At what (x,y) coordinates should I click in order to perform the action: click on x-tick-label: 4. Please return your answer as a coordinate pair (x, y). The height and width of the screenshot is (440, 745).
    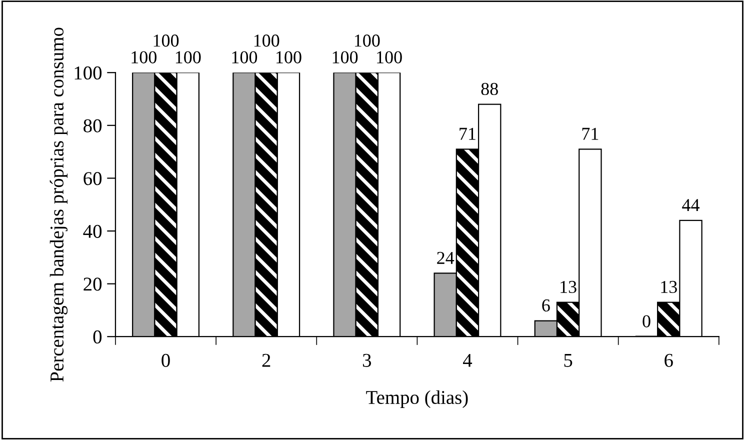
    Looking at the image, I should click on (467, 360).